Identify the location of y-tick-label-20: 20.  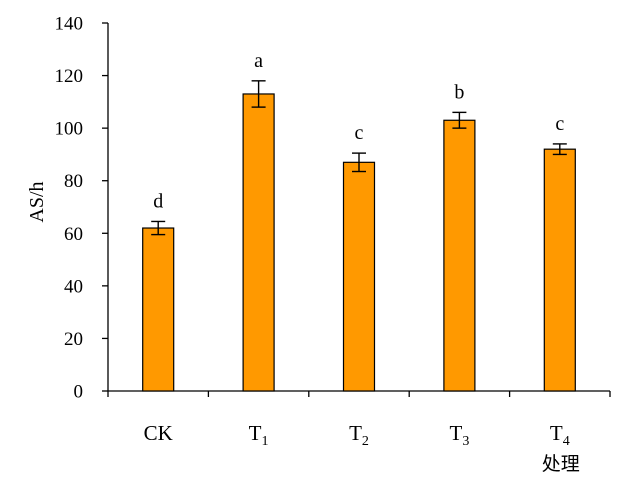
(73, 339).